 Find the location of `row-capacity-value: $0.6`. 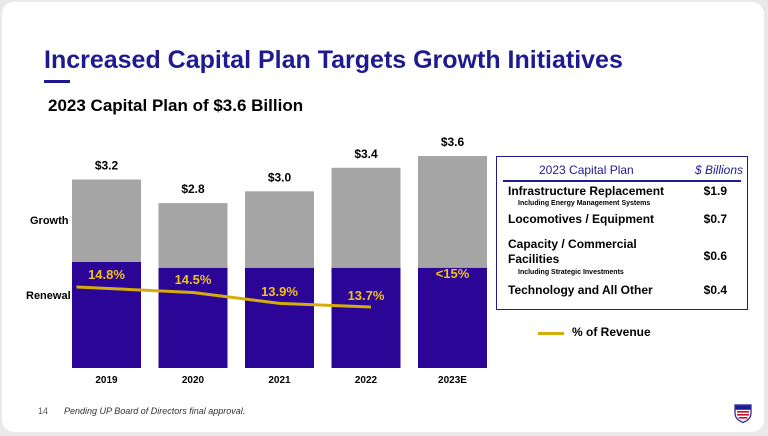

row-capacity-value: $0.6 is located at coordinates (715, 256).